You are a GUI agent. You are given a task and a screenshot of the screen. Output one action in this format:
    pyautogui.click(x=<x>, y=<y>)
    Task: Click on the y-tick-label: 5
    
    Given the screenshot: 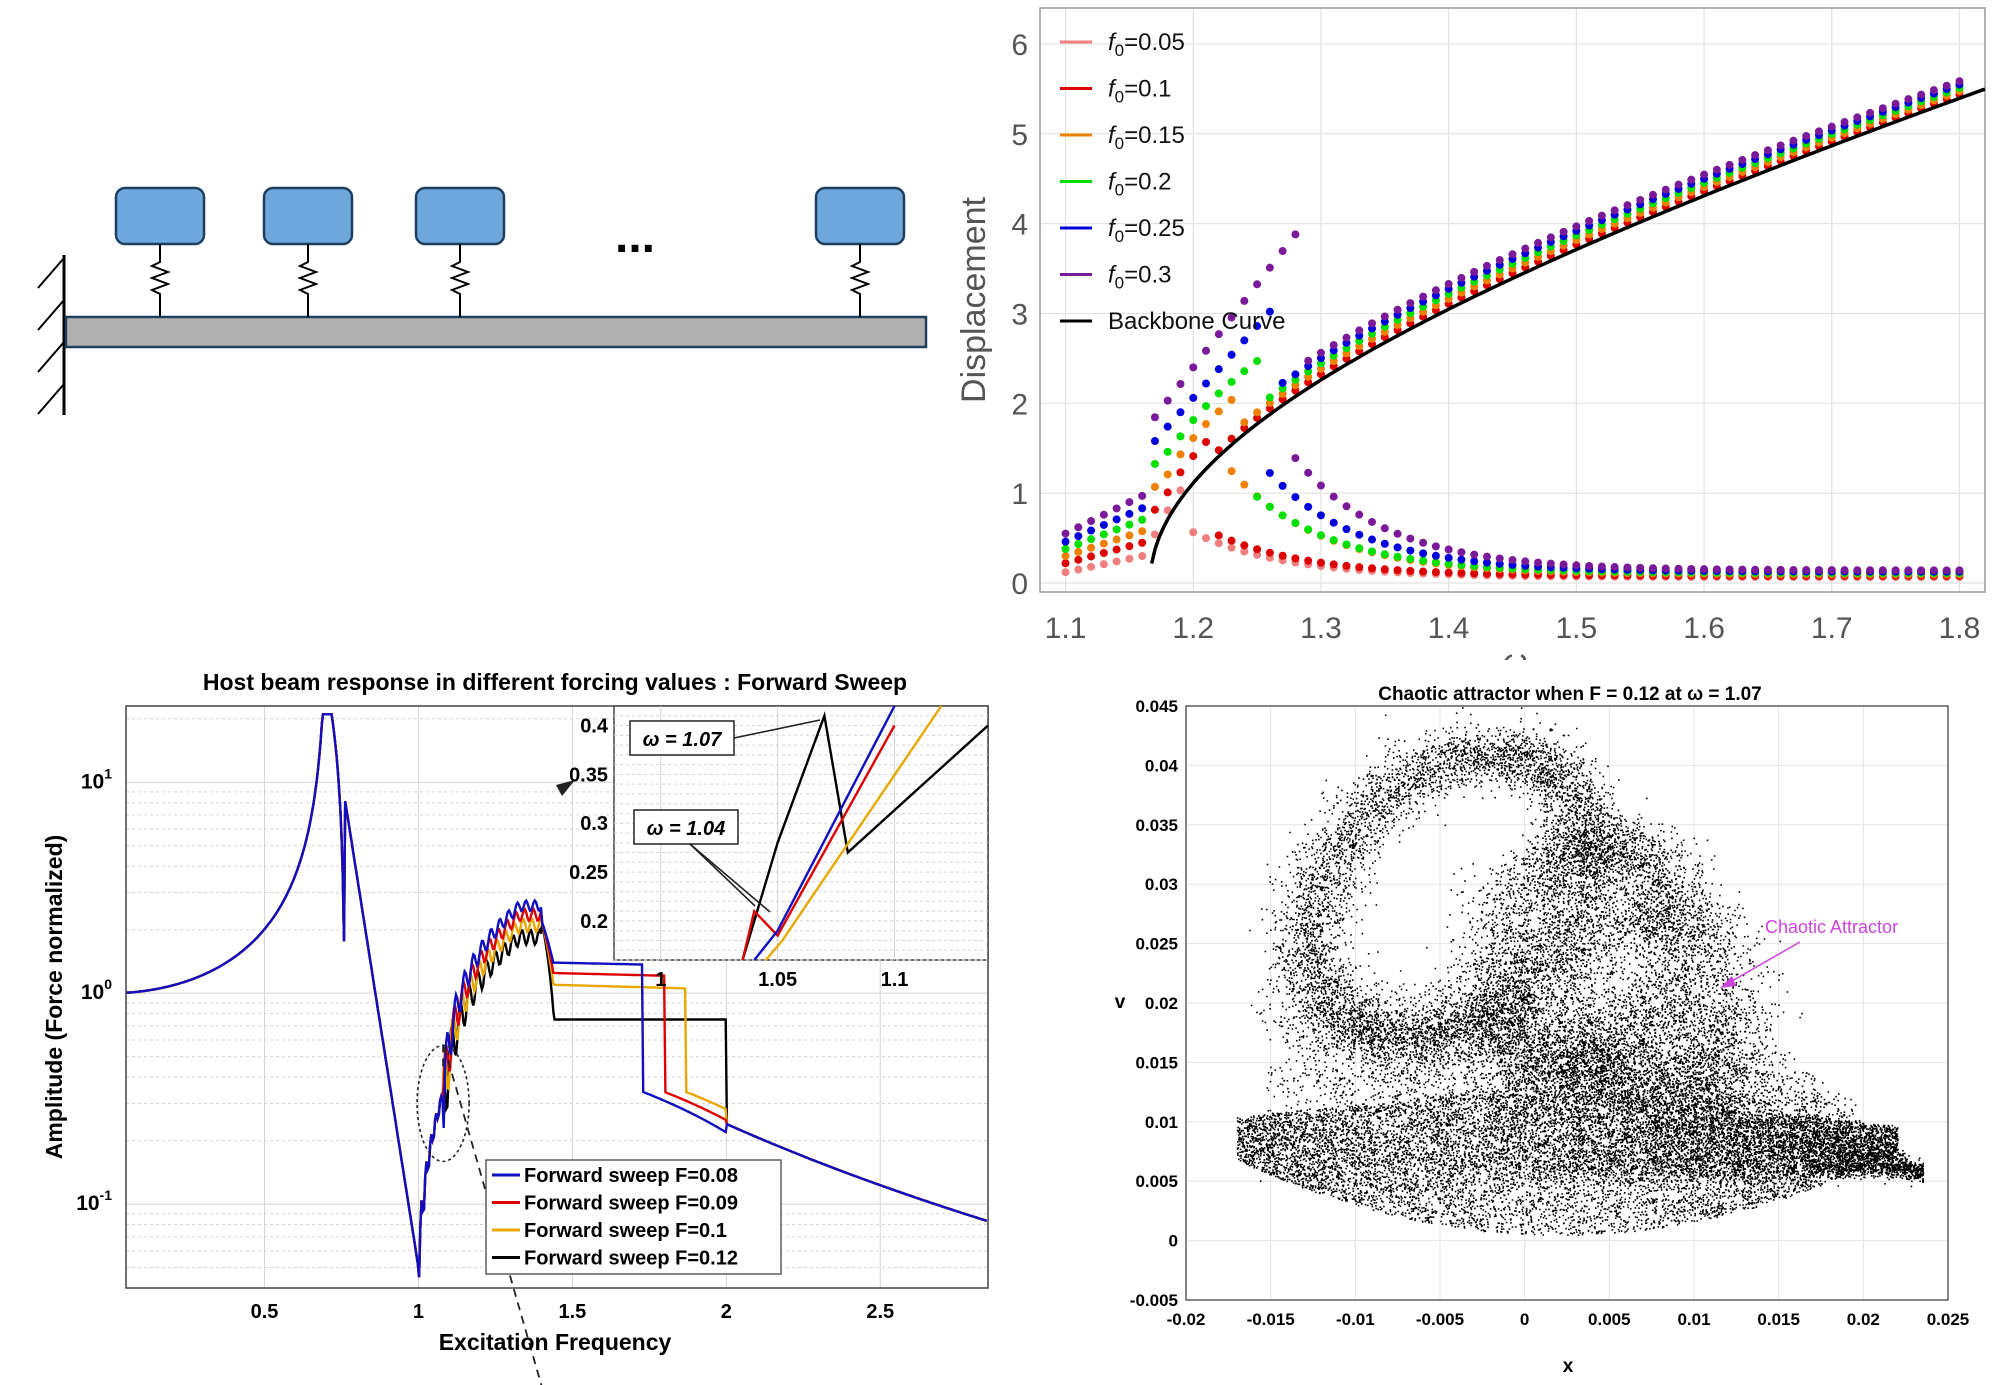 What is the action you would take?
    pyautogui.click(x=1019, y=135)
    